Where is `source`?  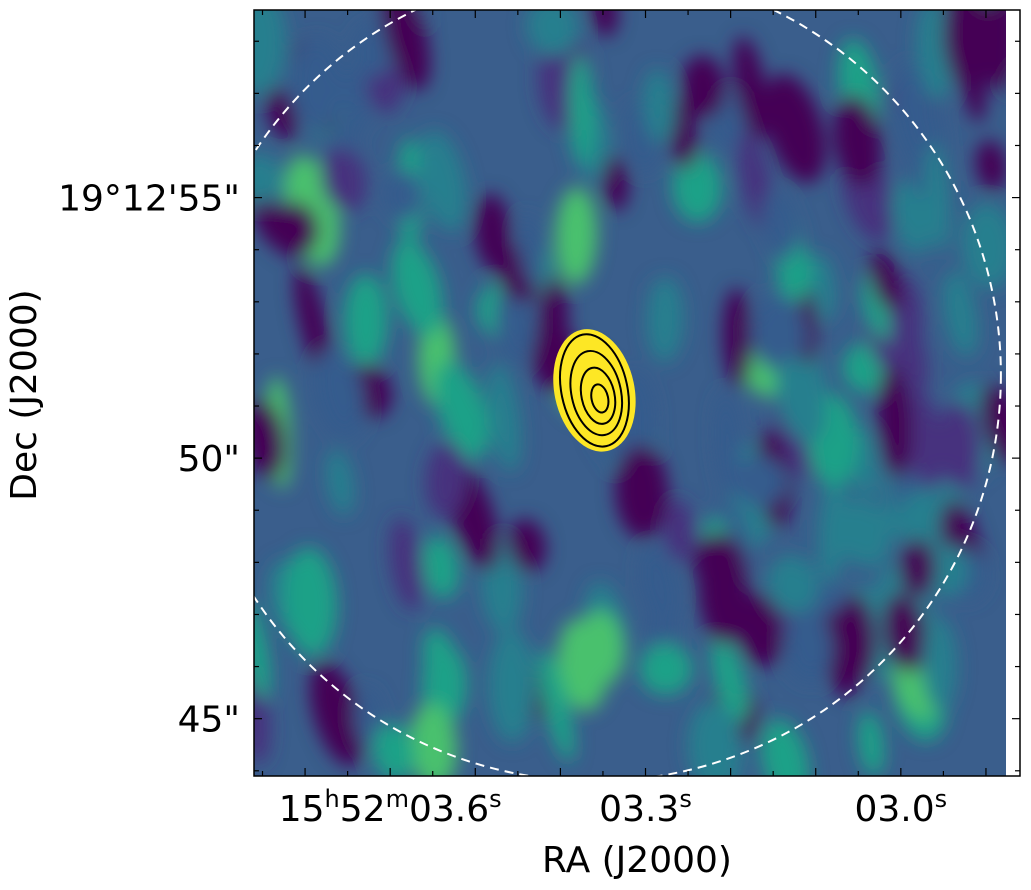 source is located at coordinates (594, 390).